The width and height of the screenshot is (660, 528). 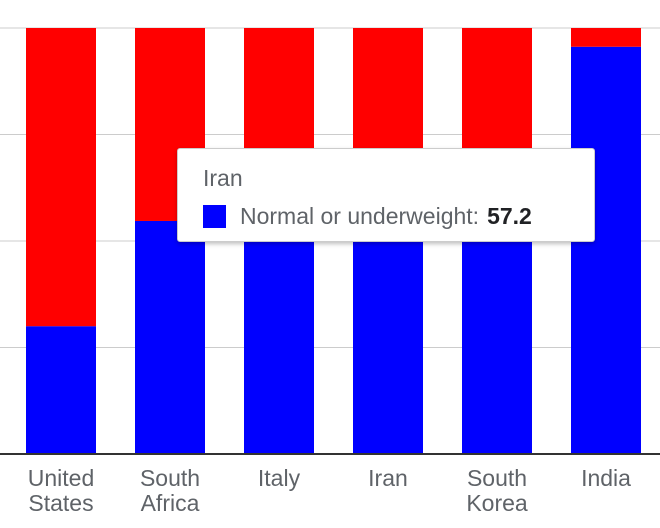 I want to click on x-tick-label: South Korea, so click(x=497, y=490).